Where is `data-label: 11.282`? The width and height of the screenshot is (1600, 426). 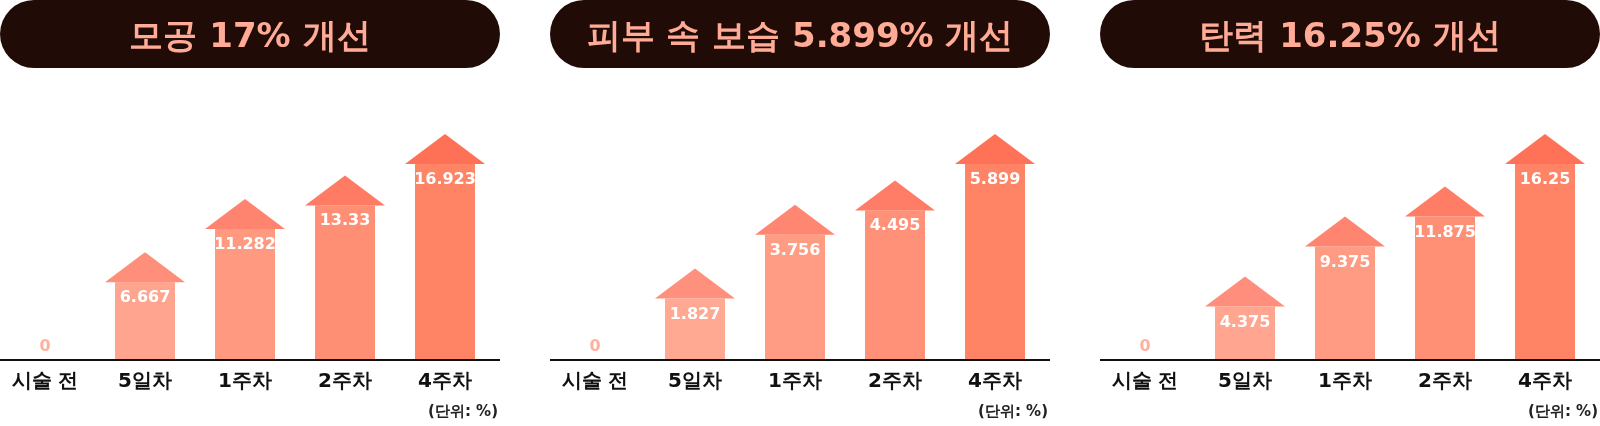
data-label: 11.282 is located at coordinates (245, 243).